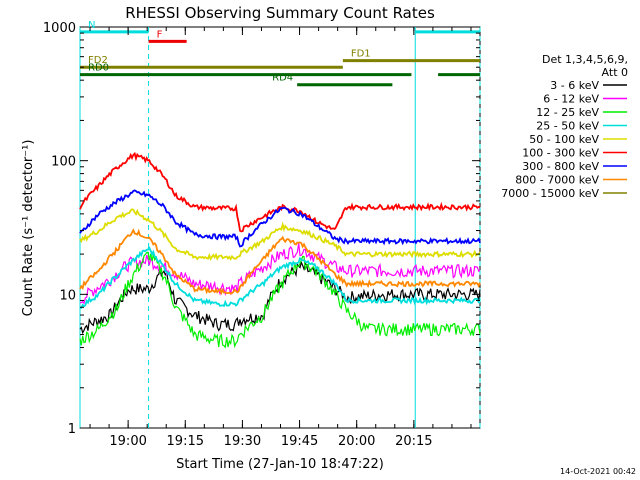  I want to click on x-axis-label: Start Time (27-Jan-10 18:47:22), so click(280, 464).